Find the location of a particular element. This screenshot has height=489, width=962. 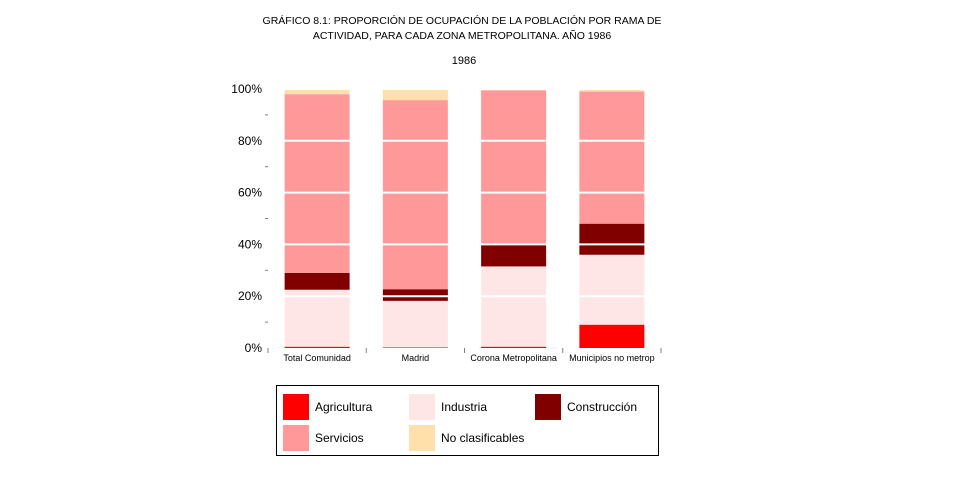

legend-label-servicios: Servicios is located at coordinates (339, 438).